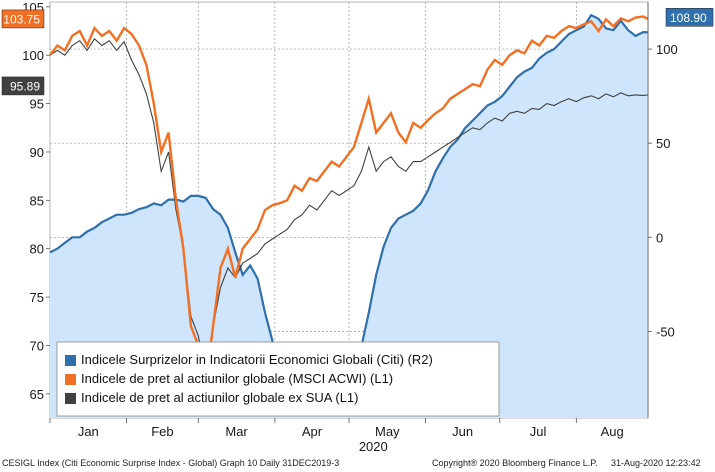 Image resolution: width=715 pixels, height=472 pixels. I want to click on surprise-last-value-tag: 108.90, so click(689, 17).